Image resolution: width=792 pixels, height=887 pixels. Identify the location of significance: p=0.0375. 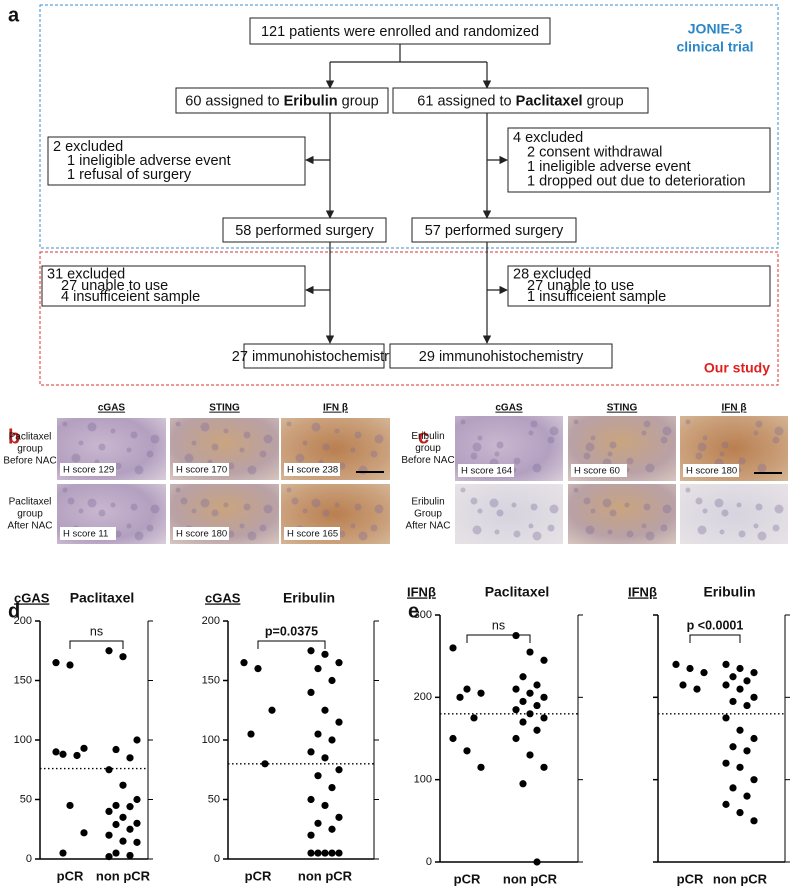
(291, 631).